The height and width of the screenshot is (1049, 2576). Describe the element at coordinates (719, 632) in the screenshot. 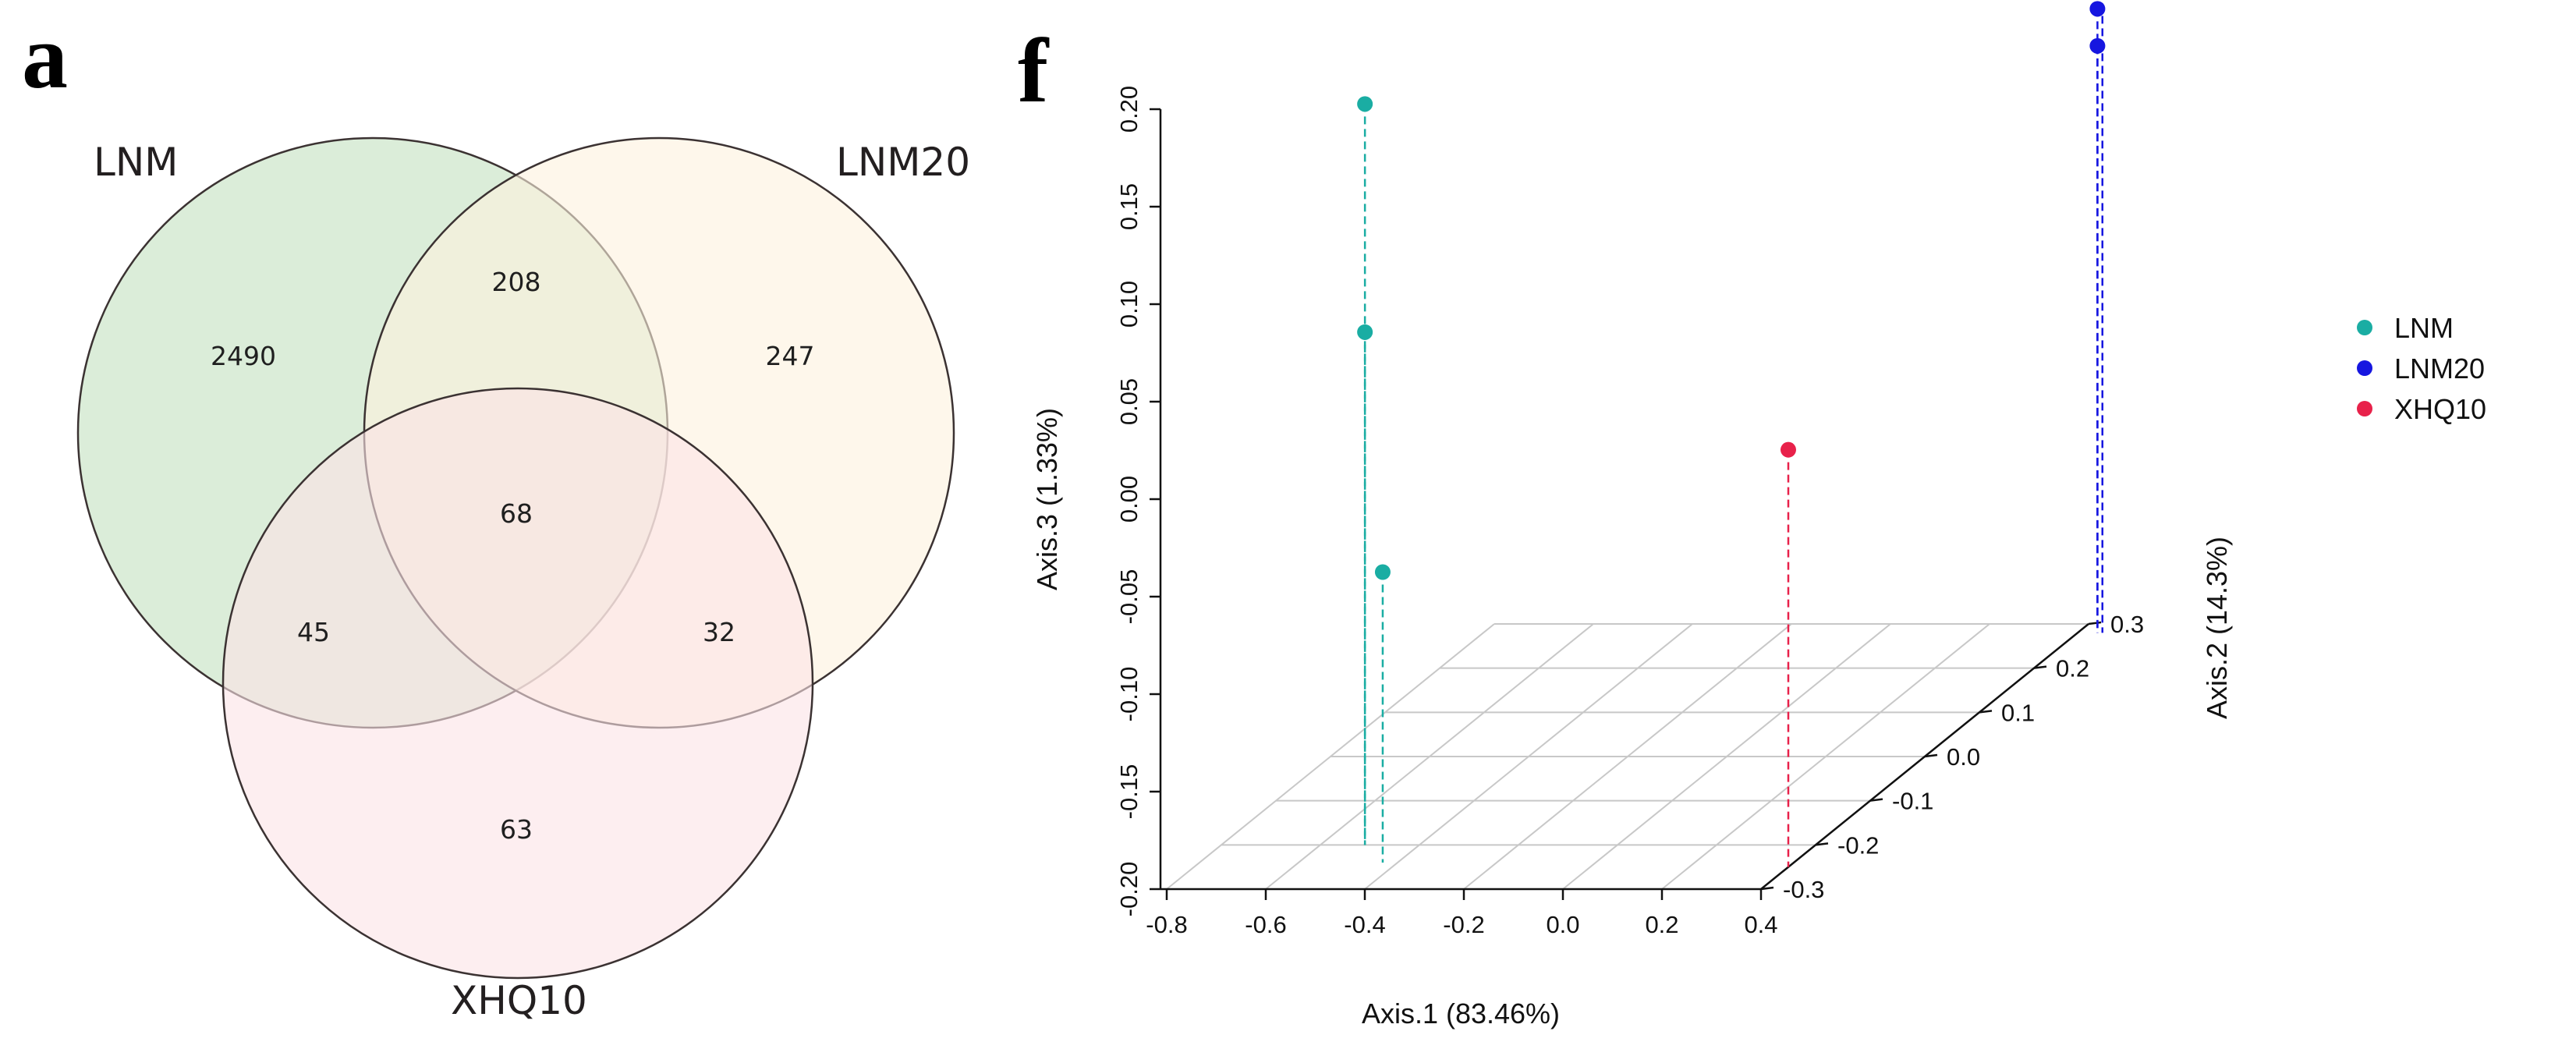

I see `venn-region-lnm20-xhq10: 32` at that location.